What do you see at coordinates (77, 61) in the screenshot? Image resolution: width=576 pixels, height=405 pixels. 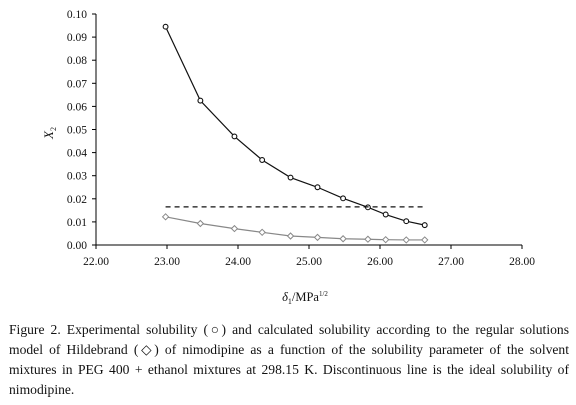 I see `y-tick-label: 0.08` at bounding box center [77, 61].